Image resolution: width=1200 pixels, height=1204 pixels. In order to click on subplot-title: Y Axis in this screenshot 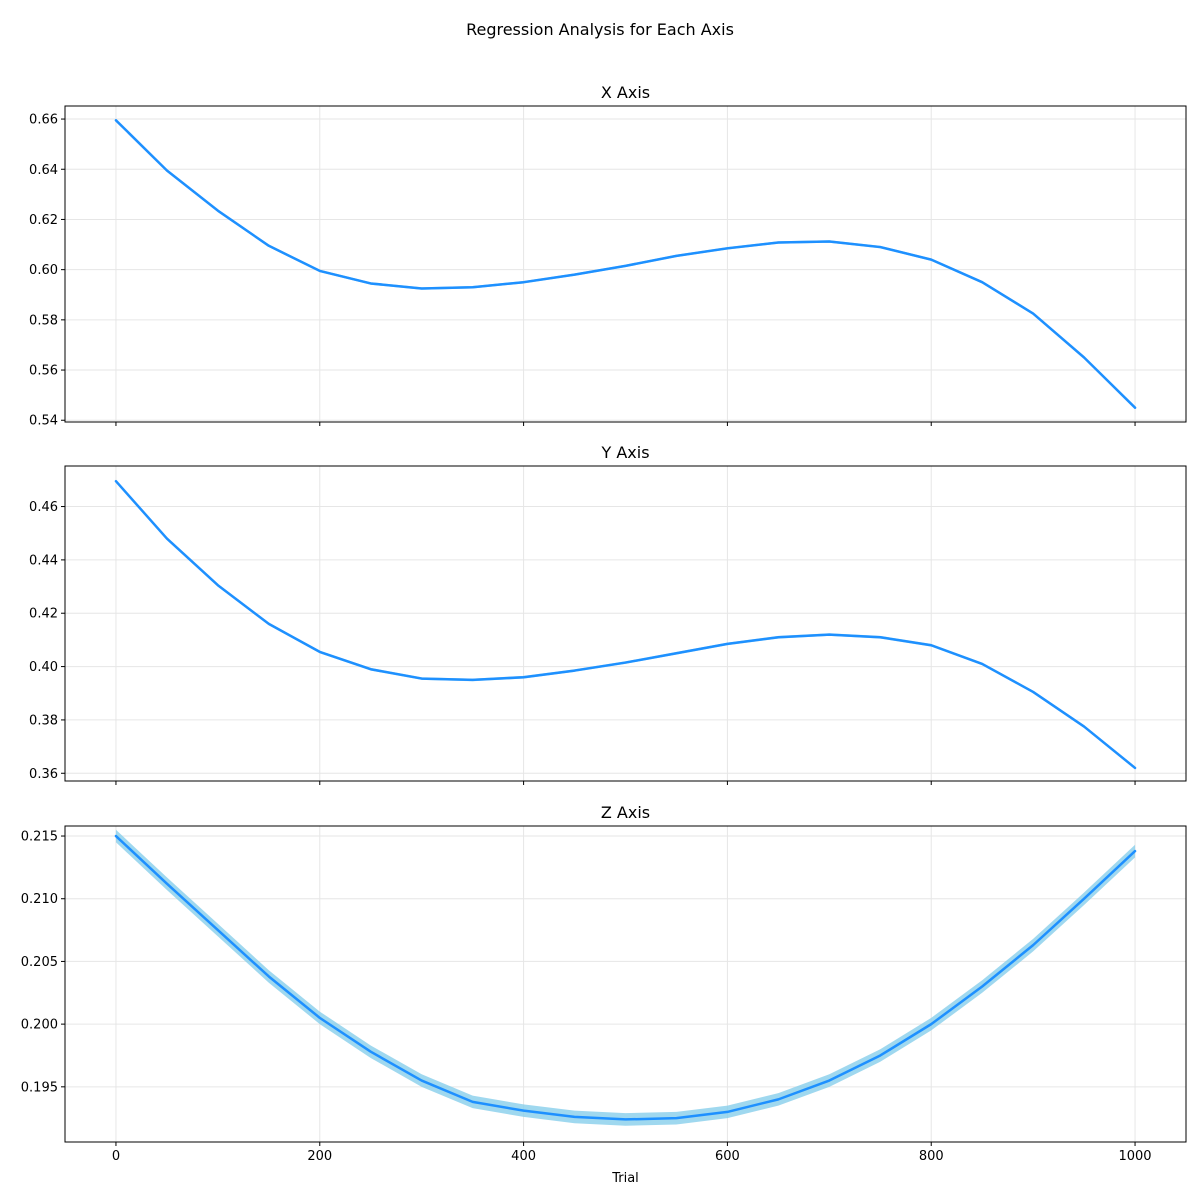, I will do `click(624, 452)`.